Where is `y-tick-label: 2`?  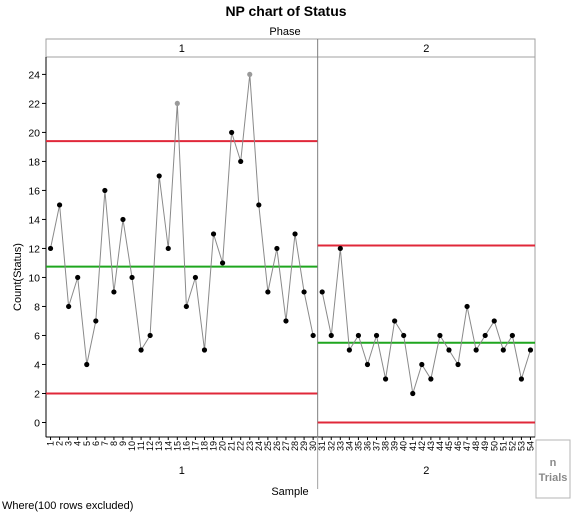 y-tick-label: 2 is located at coordinates (37, 394).